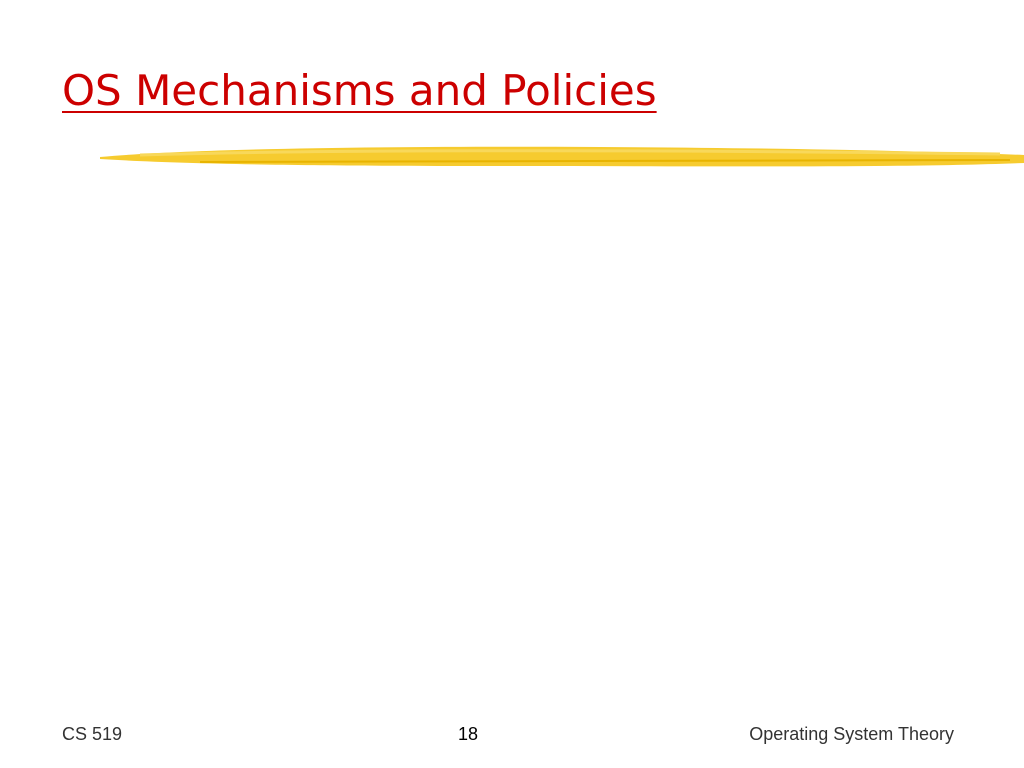  Describe the element at coordinates (359, 90) in the screenshot. I see `slide-title: OS Mechanisms and Policies` at that location.